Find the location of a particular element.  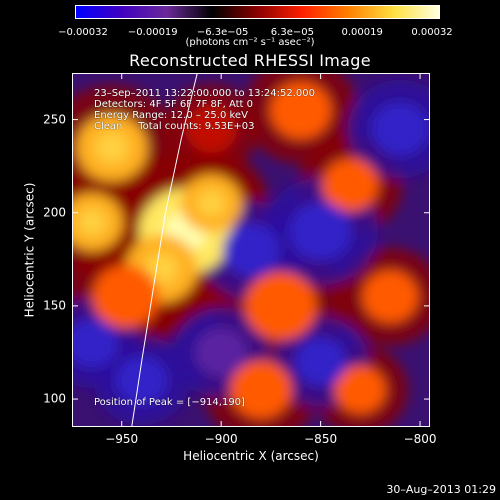

colorbar-tick-label: 6.3e−05 is located at coordinates (292, 32).